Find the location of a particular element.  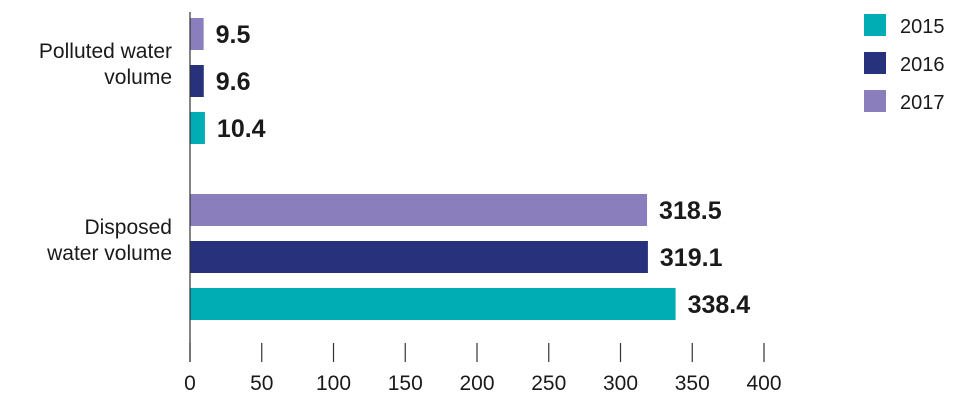

data-label: 338.4 is located at coordinates (719, 305).